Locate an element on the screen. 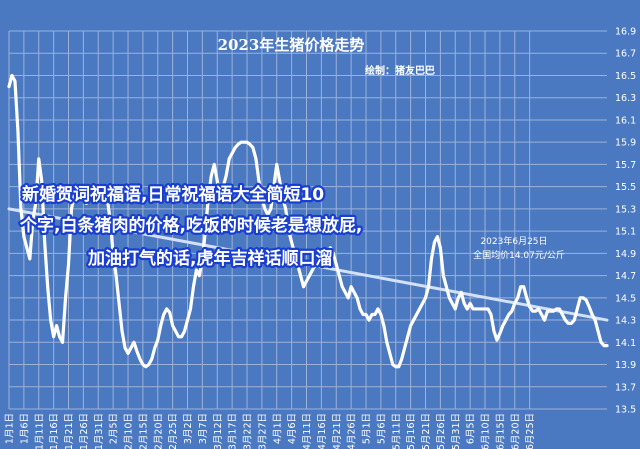 This screenshot has height=449, width=640. x-tick-label: 3月12日 is located at coordinates (218, 431).